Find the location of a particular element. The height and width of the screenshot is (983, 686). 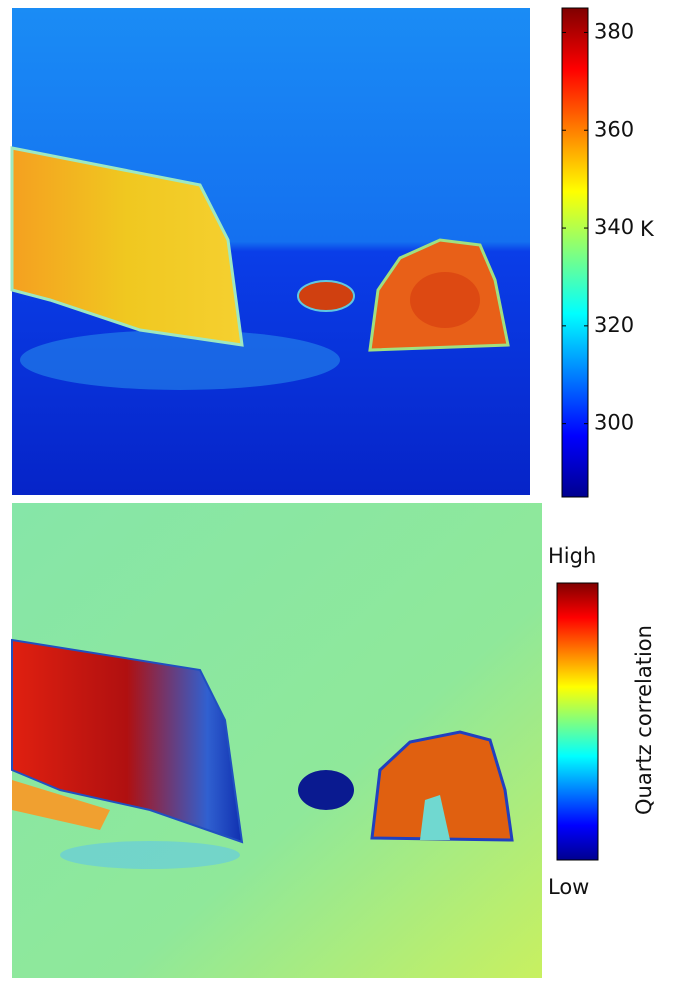

colorbar-ticks: 300 320 340 360 380 is located at coordinates (598, 227).